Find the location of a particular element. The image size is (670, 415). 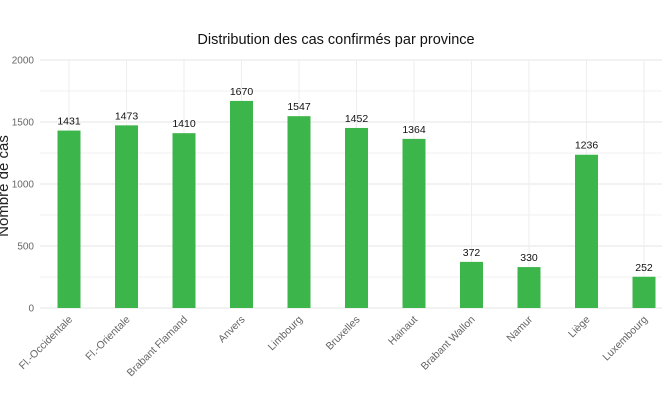

data-label: 1410 is located at coordinates (184, 124).